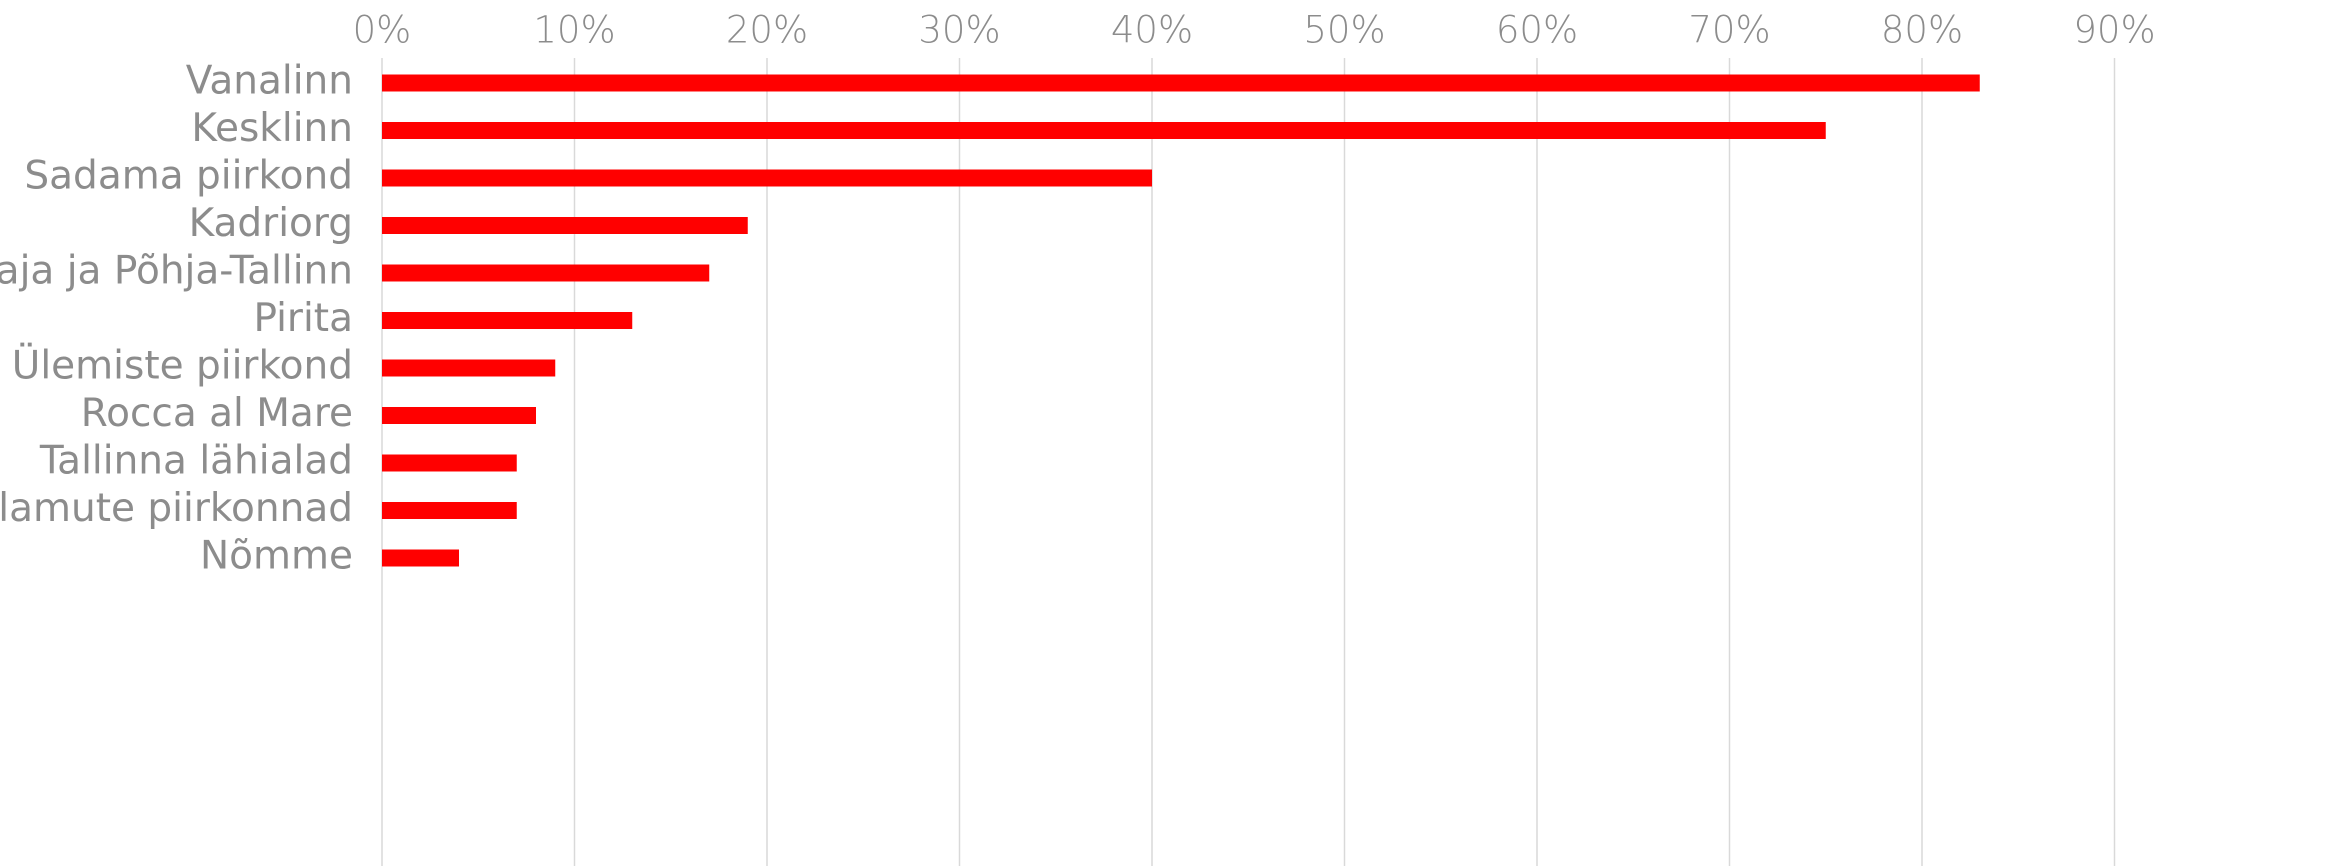  What do you see at coordinates (176, 508) in the screenshot?
I see `category-label: Korterelamute piirkonnad` at bounding box center [176, 508].